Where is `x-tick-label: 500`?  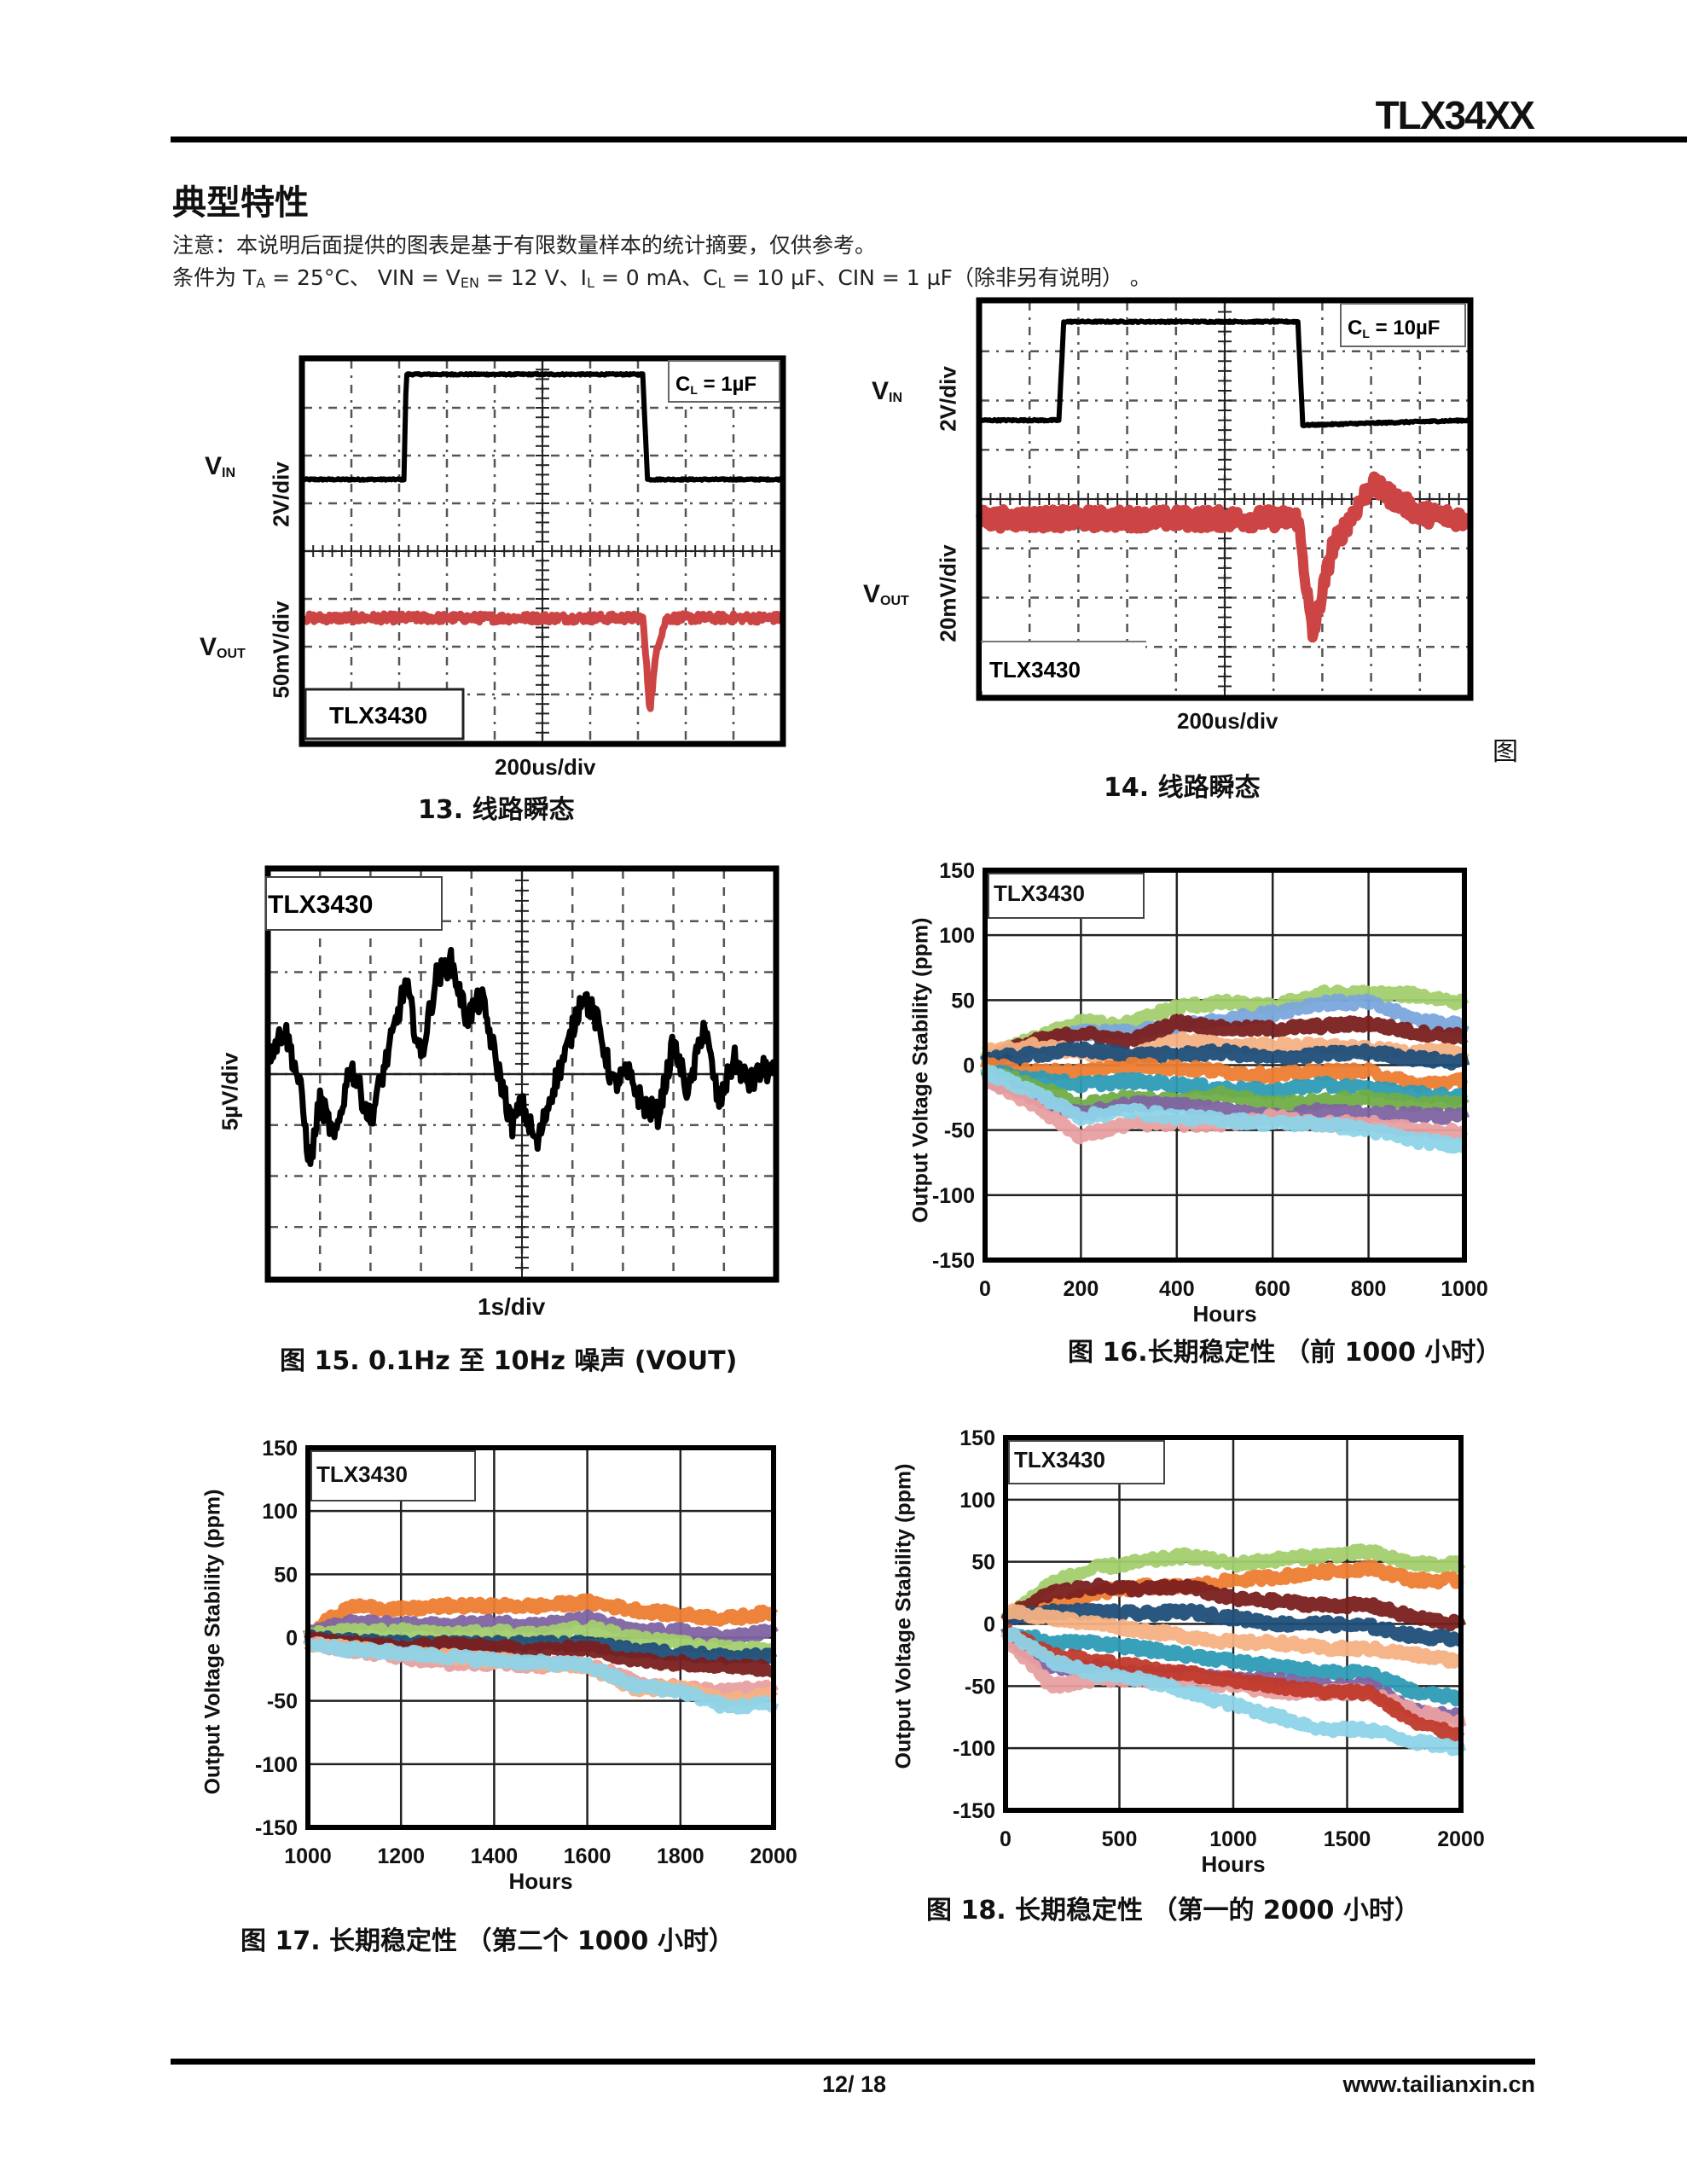
x-tick-label: 500 is located at coordinates (1120, 1839).